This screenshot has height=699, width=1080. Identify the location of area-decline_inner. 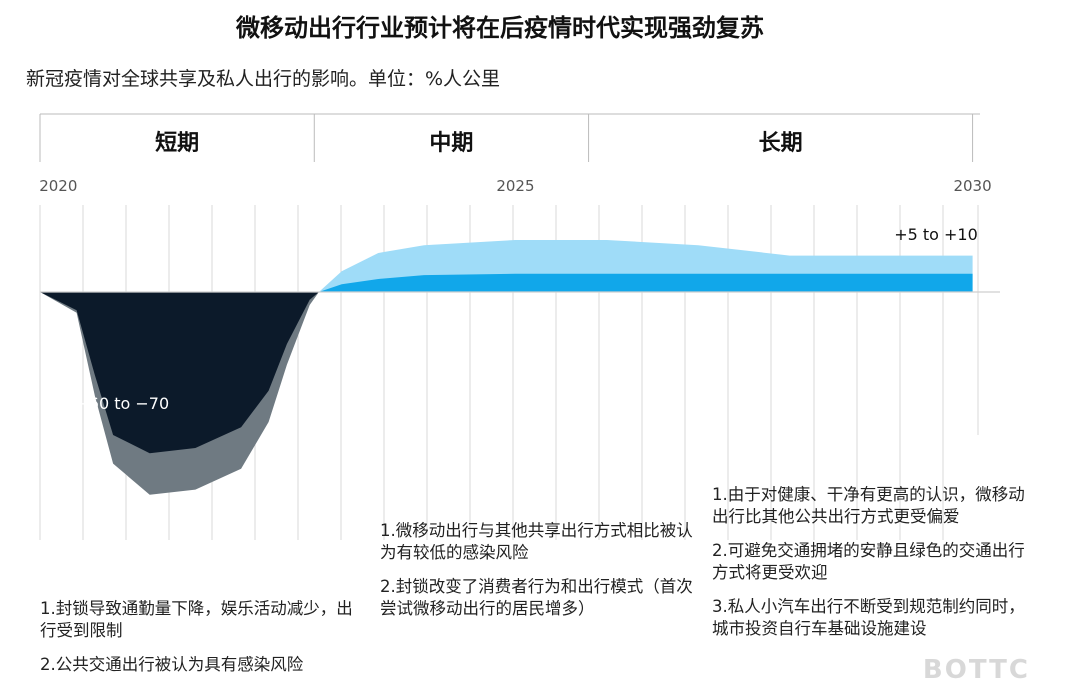
(179, 373).